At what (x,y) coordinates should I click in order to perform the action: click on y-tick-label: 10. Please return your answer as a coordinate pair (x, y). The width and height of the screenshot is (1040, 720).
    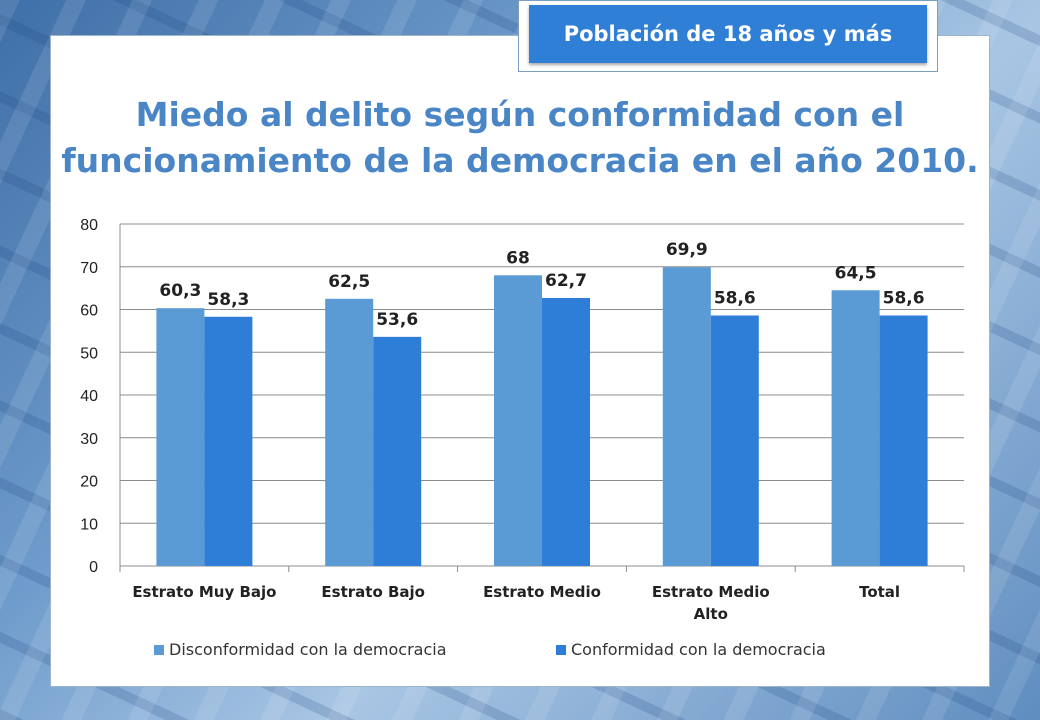
    Looking at the image, I should click on (89, 524).